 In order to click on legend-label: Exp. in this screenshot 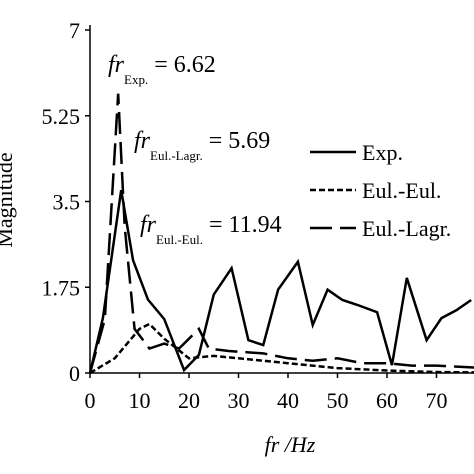, I will do `click(382, 152)`.